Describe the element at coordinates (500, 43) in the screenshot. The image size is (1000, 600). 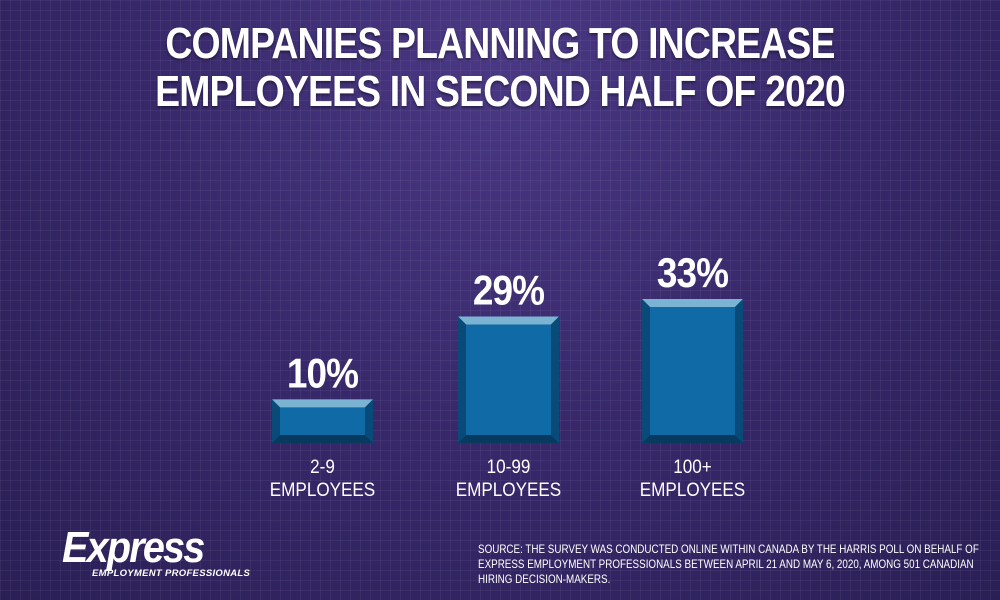
I see `title-line-1: COMPANIES PLANNING TO INCREASE` at that location.